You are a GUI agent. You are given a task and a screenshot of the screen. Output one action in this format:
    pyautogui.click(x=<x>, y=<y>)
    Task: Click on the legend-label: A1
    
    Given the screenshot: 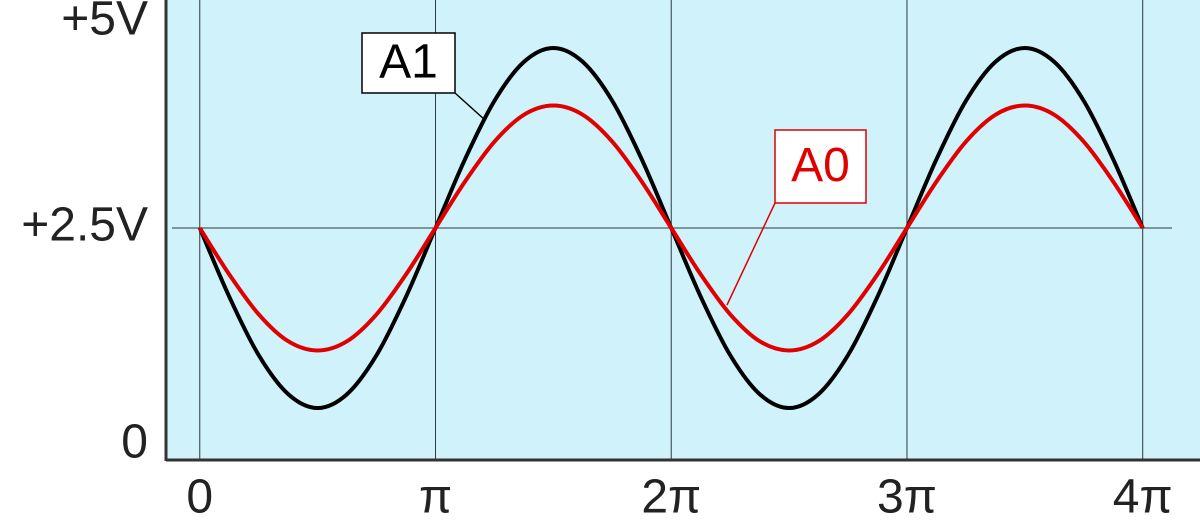 What is the action you would take?
    pyautogui.click(x=408, y=62)
    